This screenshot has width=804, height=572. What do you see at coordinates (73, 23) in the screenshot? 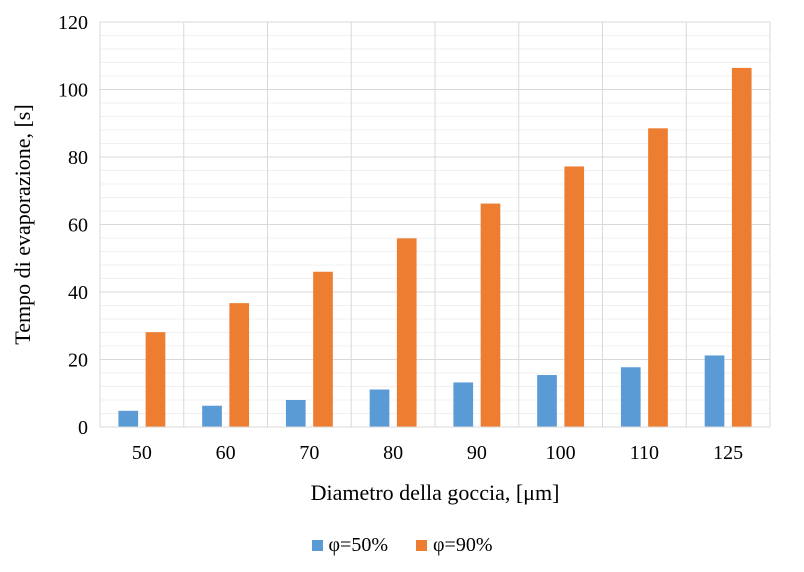
I see `y-tick-label: 120` at bounding box center [73, 23].